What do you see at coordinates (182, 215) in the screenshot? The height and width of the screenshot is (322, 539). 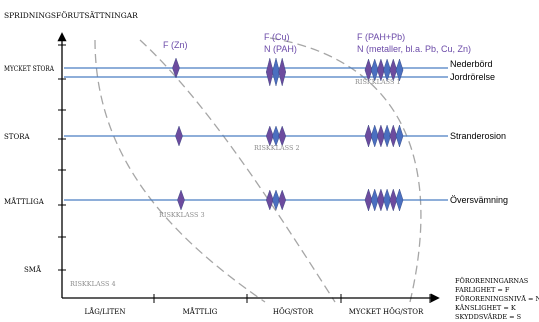 I see `riskklass-3-label: RISKKLASS 3` at bounding box center [182, 215].